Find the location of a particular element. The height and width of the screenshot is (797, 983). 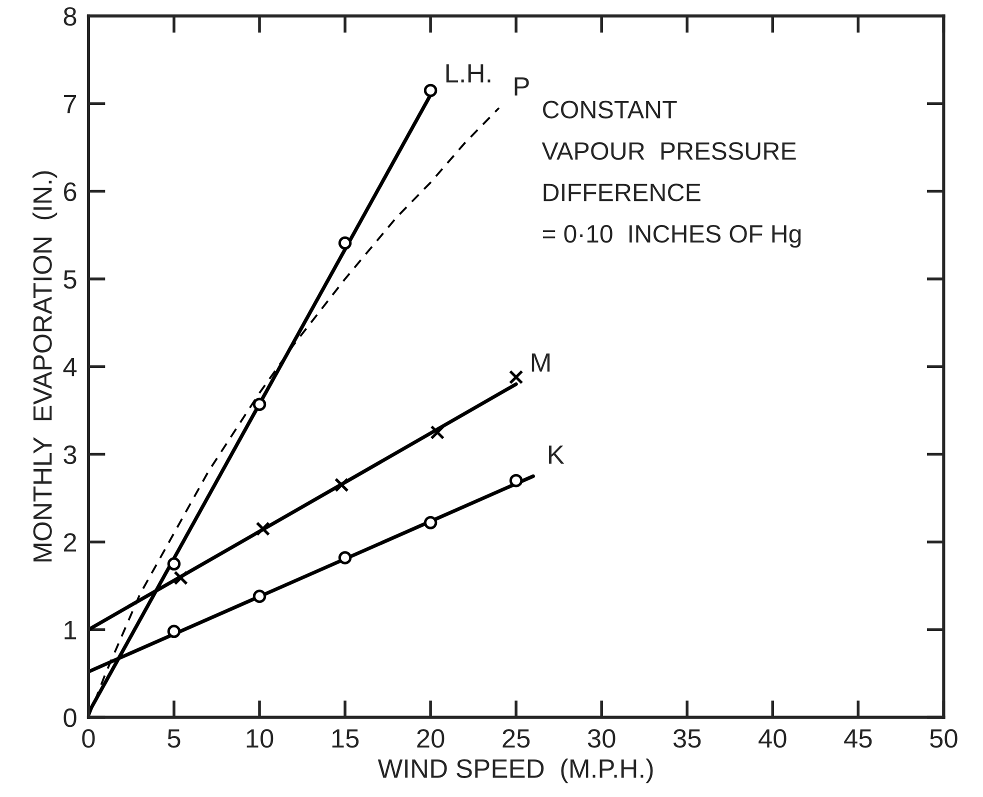

series-label: L.H. is located at coordinates (468, 73).